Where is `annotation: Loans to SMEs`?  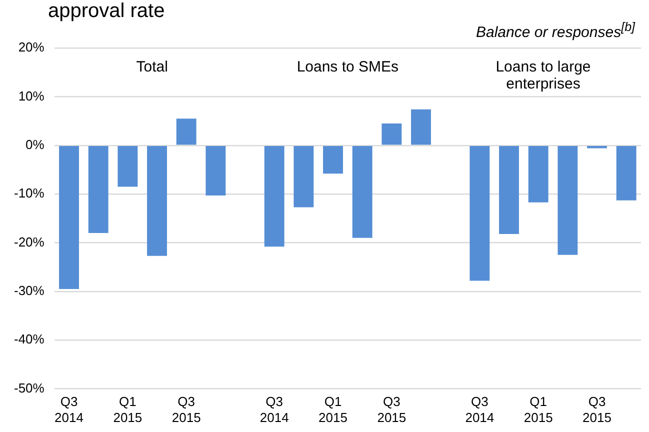 annotation: Loans to SMEs is located at coordinates (347, 67).